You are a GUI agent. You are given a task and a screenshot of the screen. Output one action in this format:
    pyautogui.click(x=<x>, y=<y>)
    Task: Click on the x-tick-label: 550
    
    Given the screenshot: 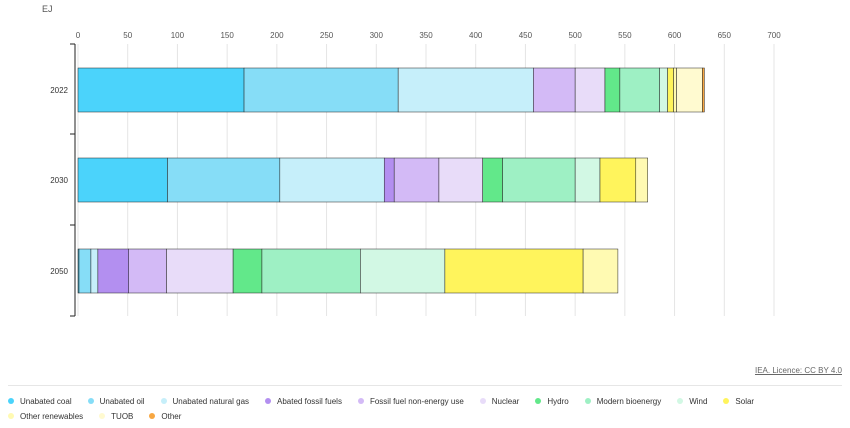 What is the action you would take?
    pyautogui.click(x=625, y=35)
    